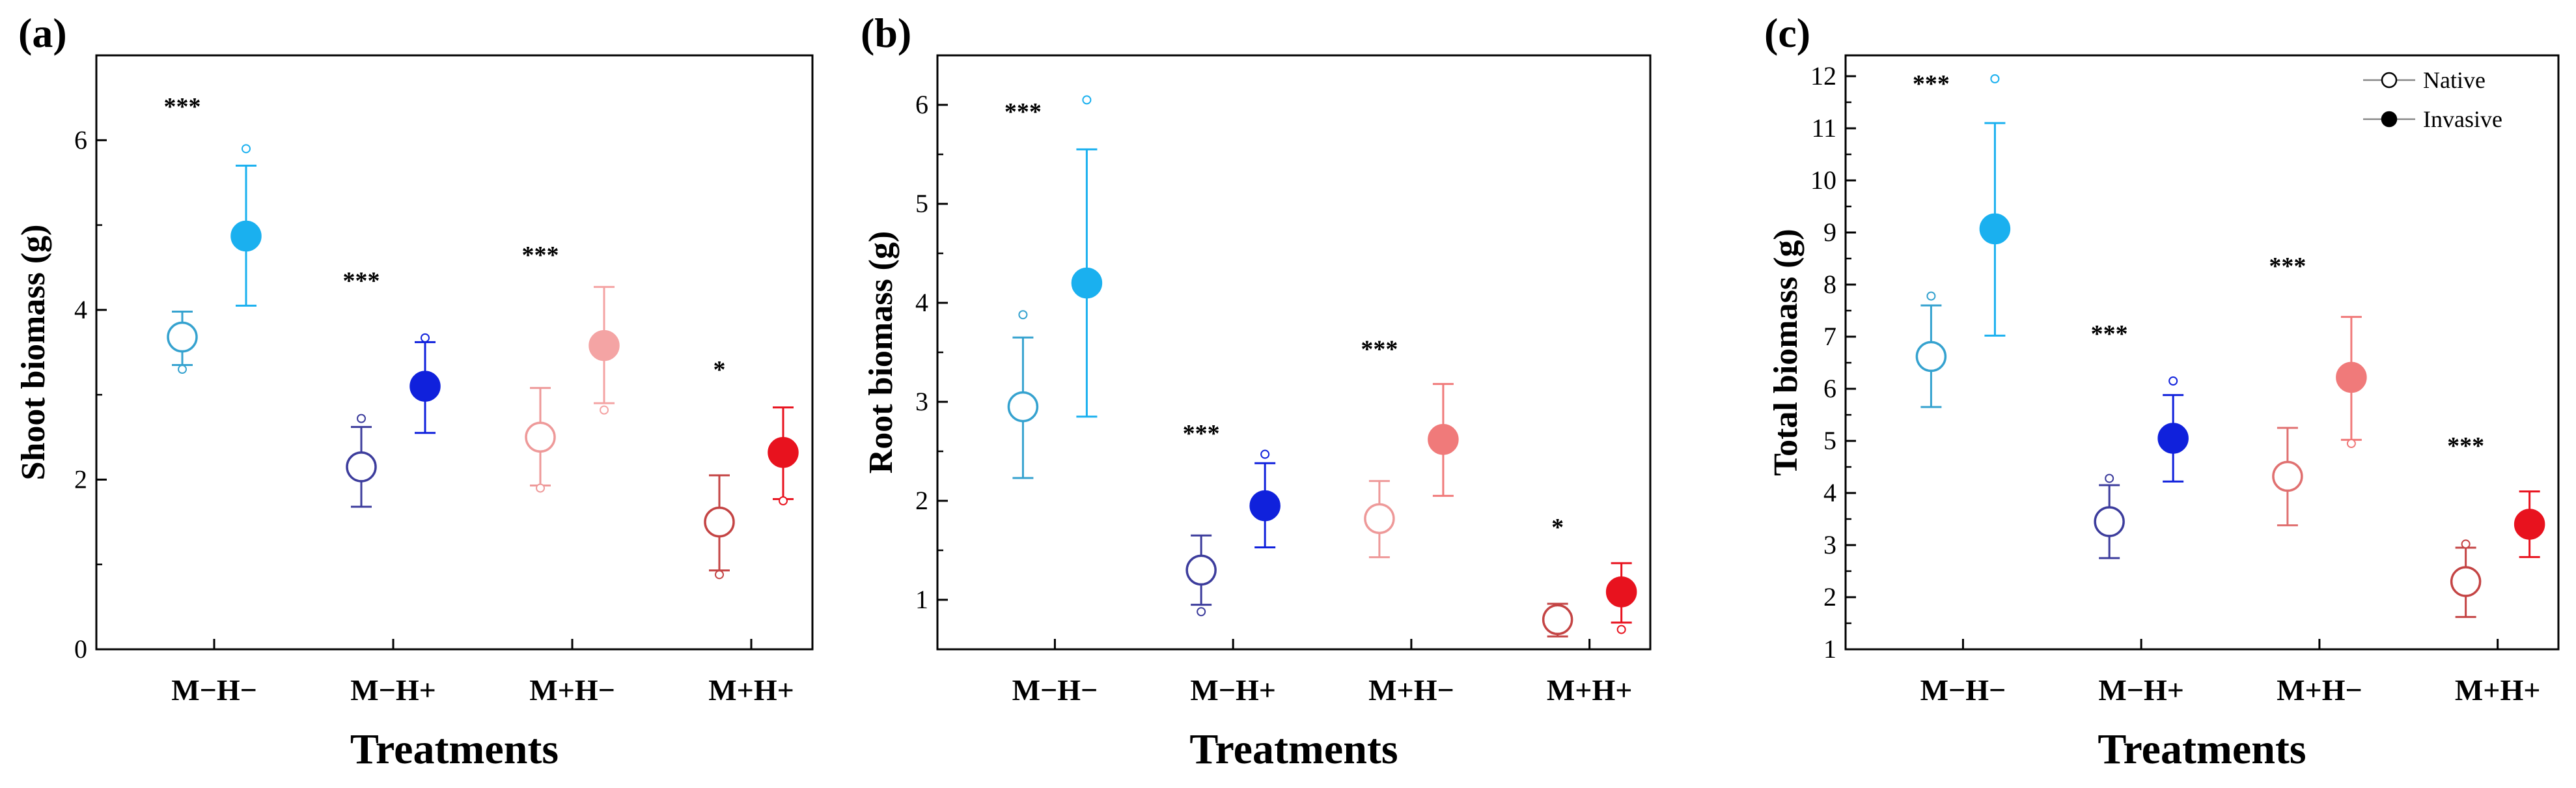 The height and width of the screenshot is (788, 2576). What do you see at coordinates (1786, 352) in the screenshot?
I see `y-axis-title: Total biomass (g)` at bounding box center [1786, 352].